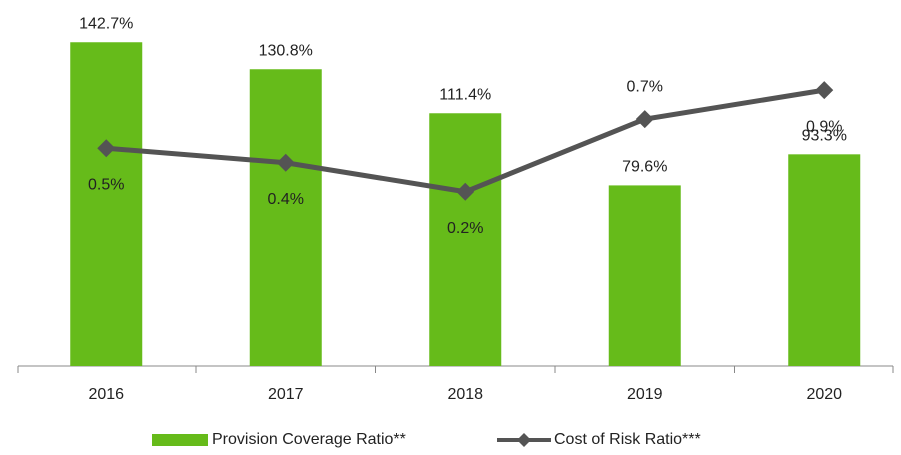 This screenshot has height=455, width=901. Describe the element at coordinates (465, 94) in the screenshot. I see `bar-value-label: 111.4%` at that location.